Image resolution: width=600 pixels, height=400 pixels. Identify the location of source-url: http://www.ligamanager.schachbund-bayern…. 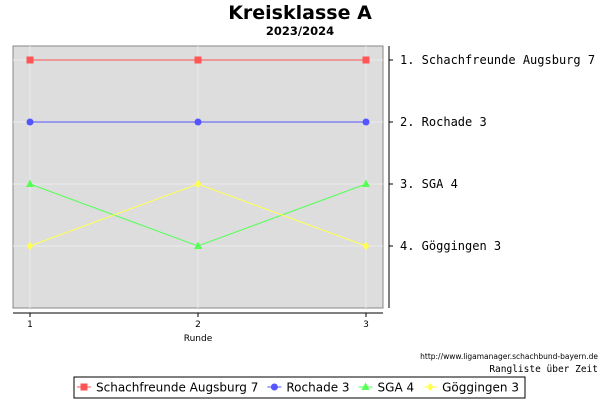
(509, 356).